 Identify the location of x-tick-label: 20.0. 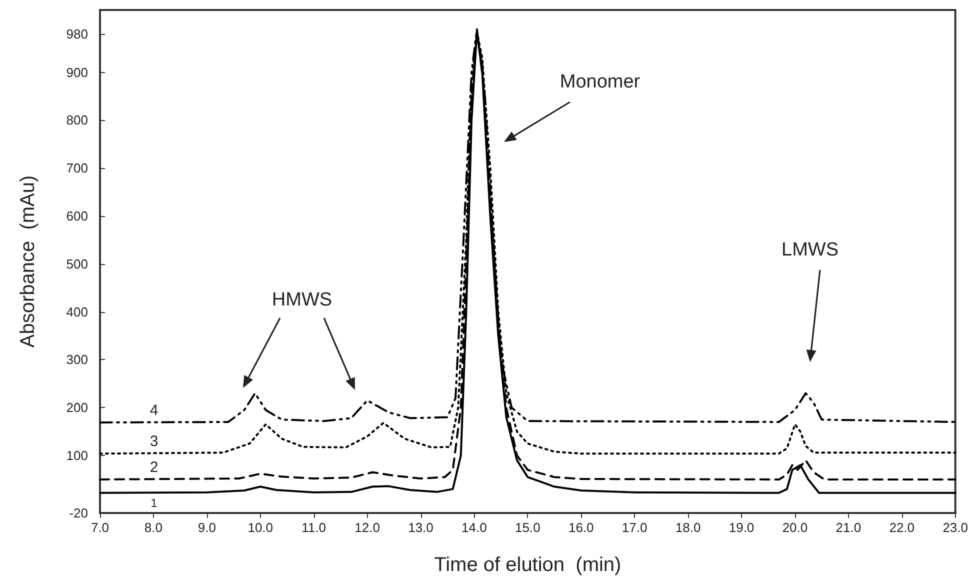
(795, 527).